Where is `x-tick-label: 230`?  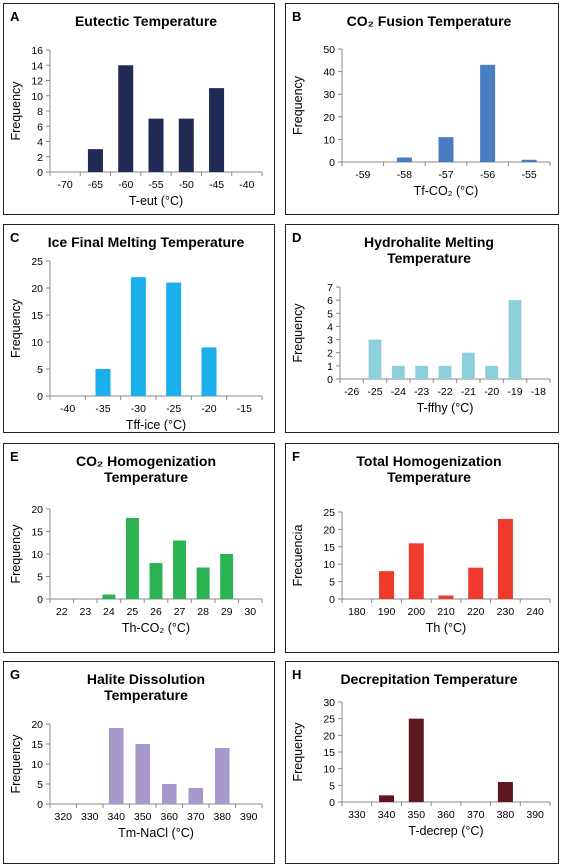 x-tick-label: 230 is located at coordinates (506, 612).